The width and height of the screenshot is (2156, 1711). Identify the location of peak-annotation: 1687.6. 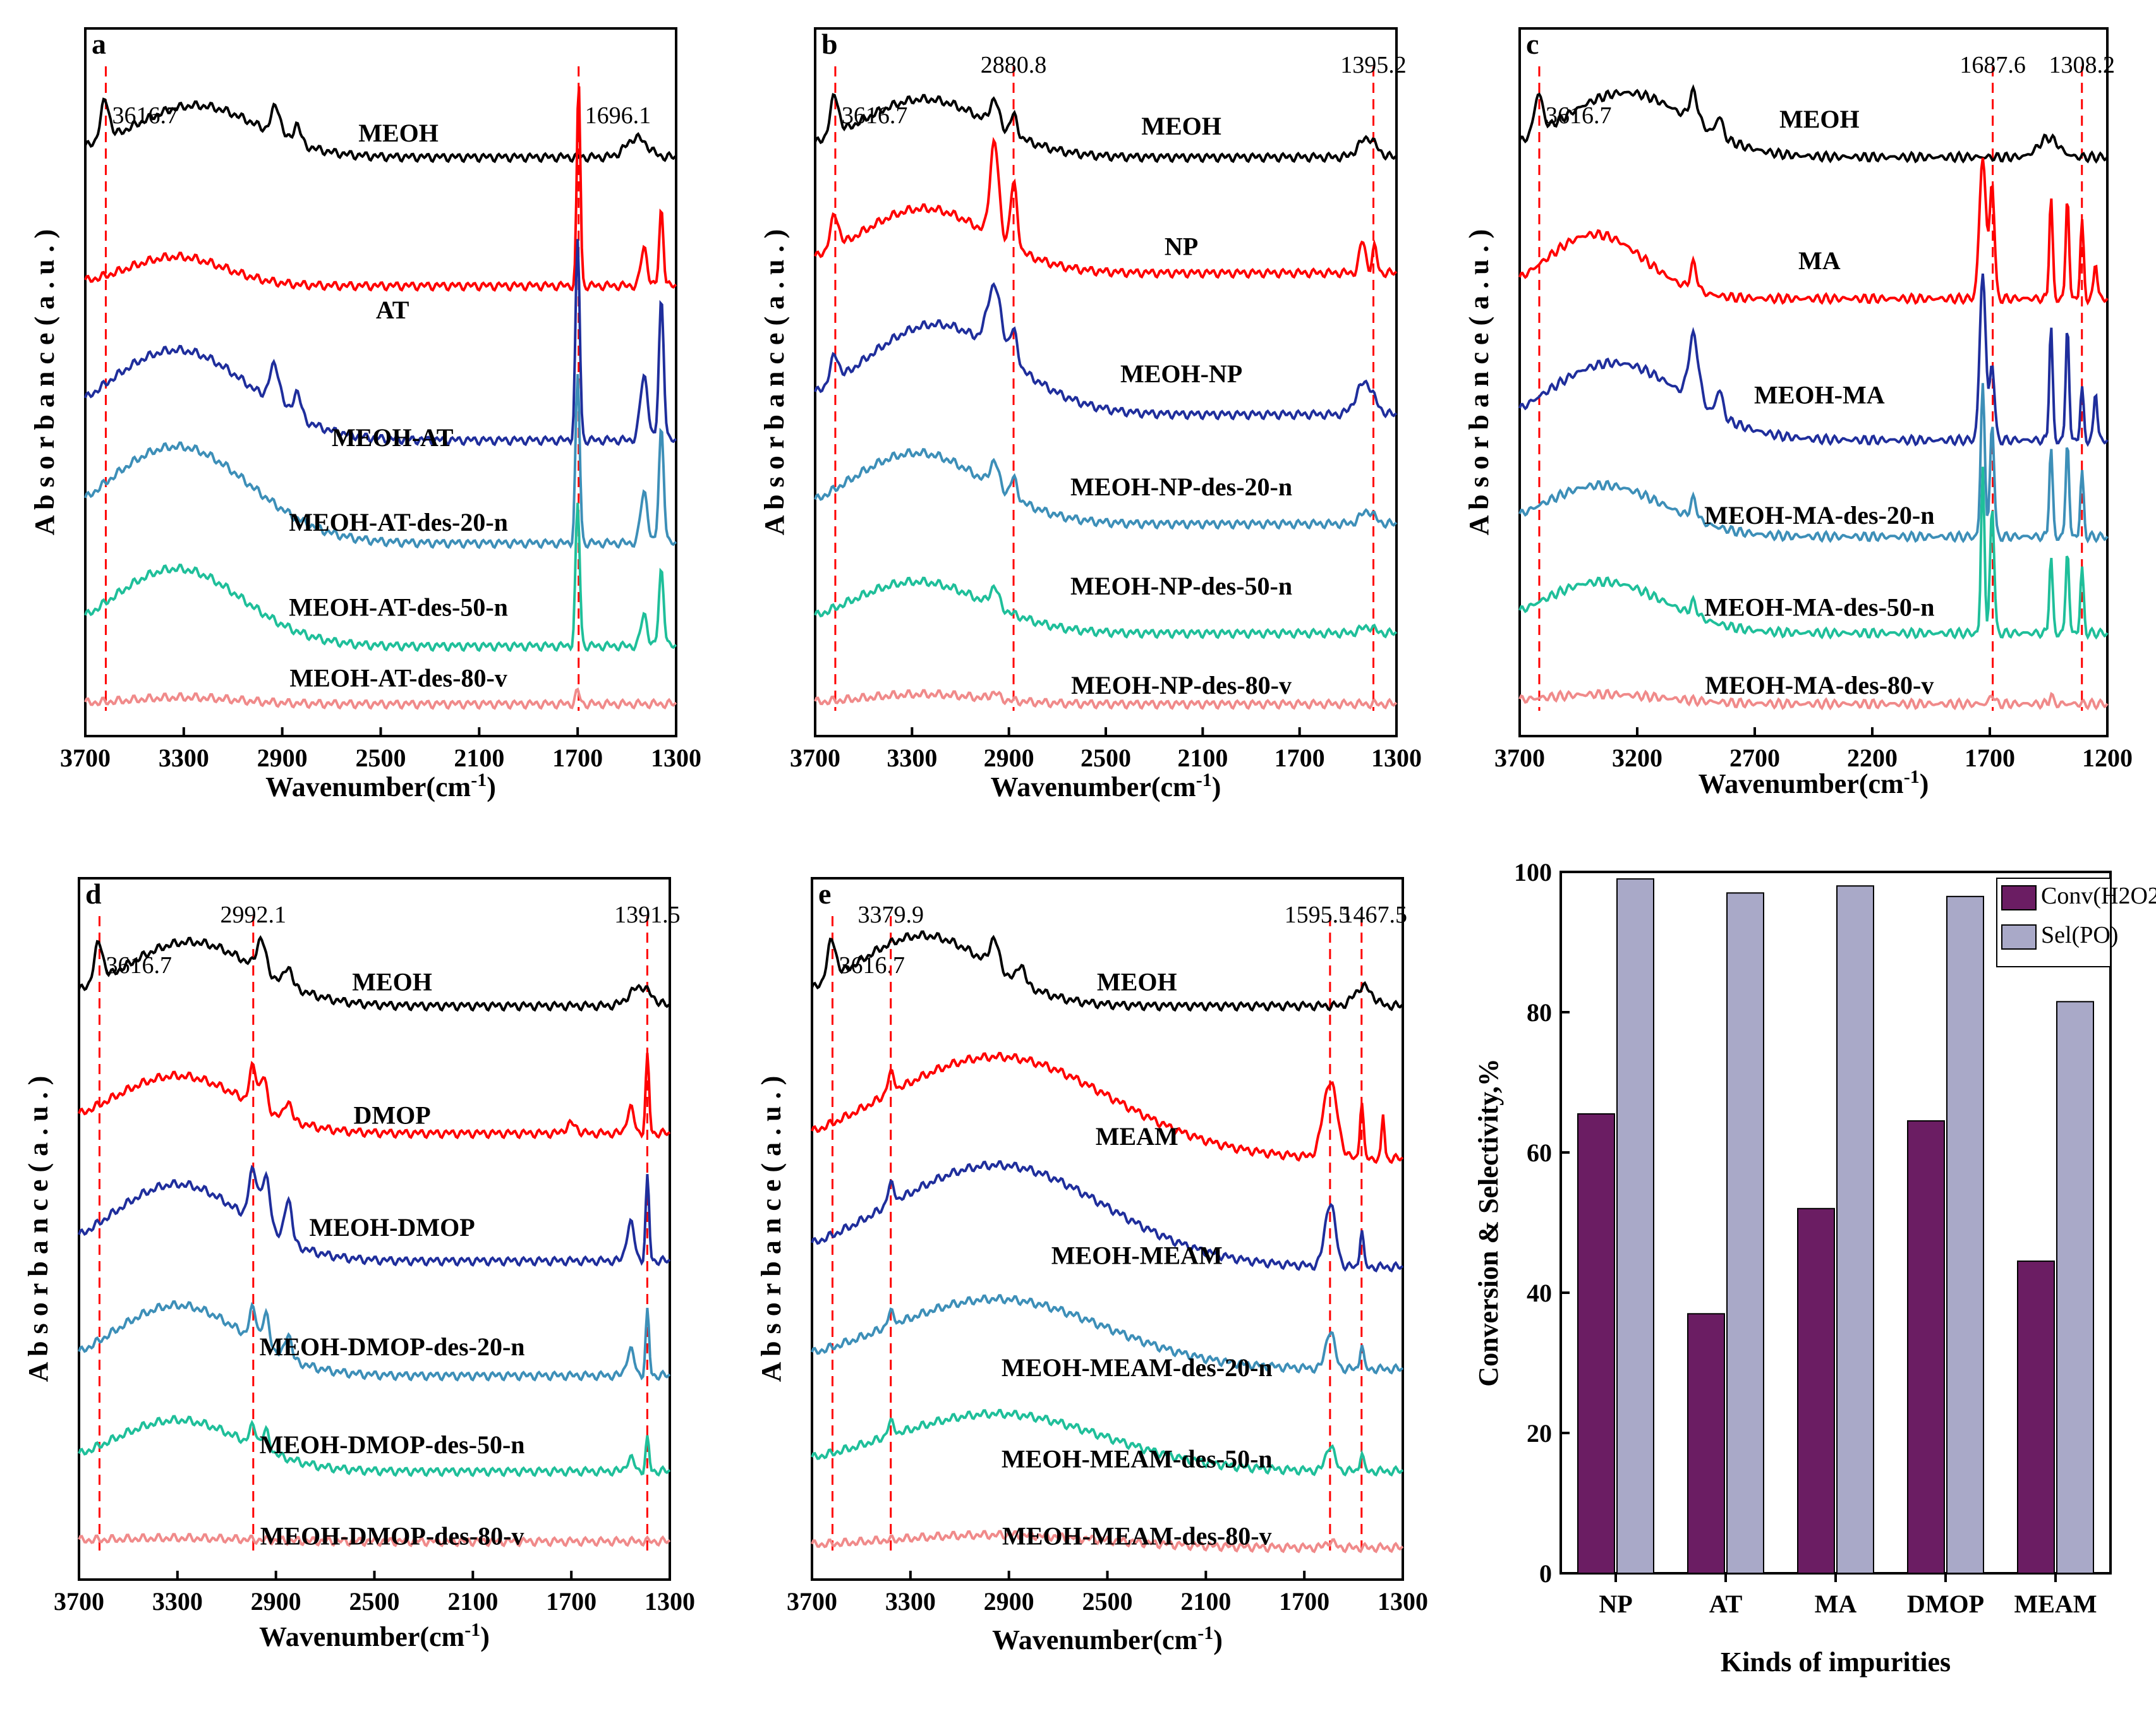
(1992, 65).